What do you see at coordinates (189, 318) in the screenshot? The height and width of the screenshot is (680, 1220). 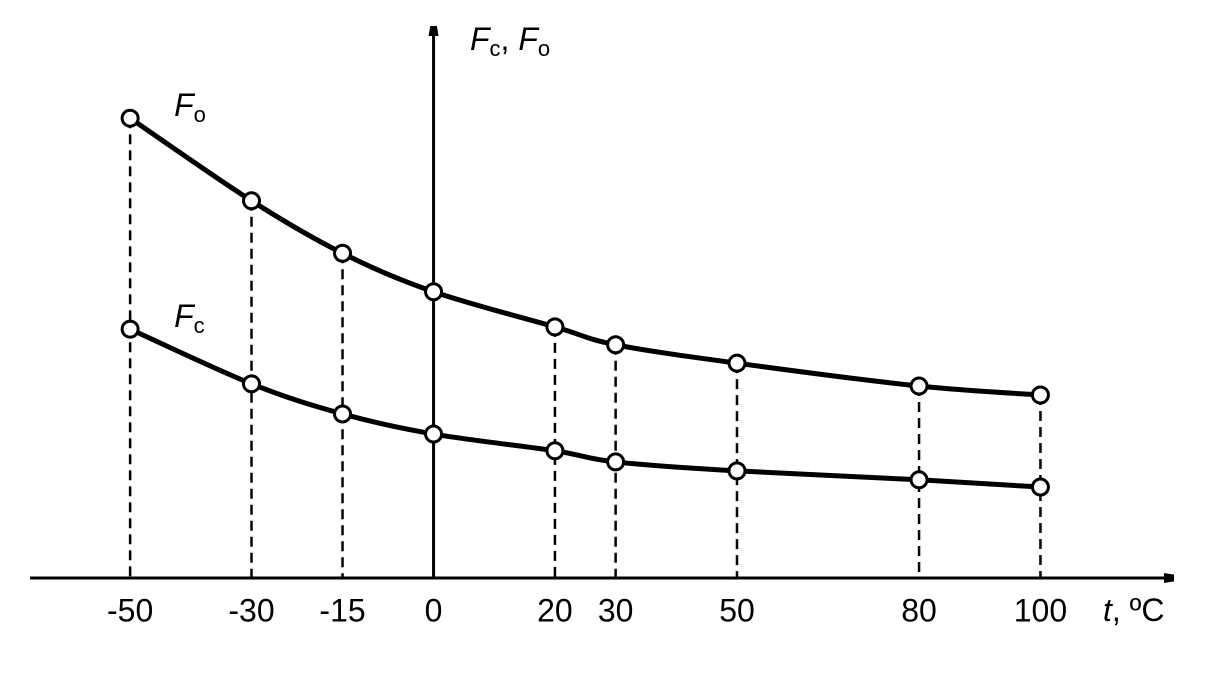 I see `series-label: Fc​` at bounding box center [189, 318].